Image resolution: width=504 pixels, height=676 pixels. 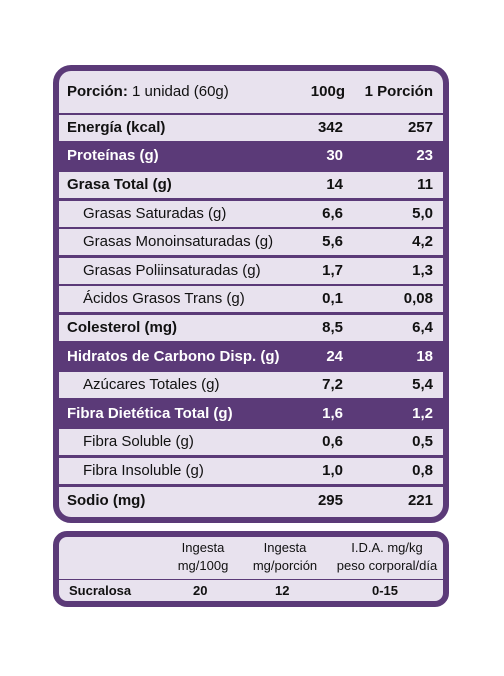 What do you see at coordinates (164, 298) in the screenshot?
I see `row-label: Ácidos Grasos Trans (g)` at bounding box center [164, 298].